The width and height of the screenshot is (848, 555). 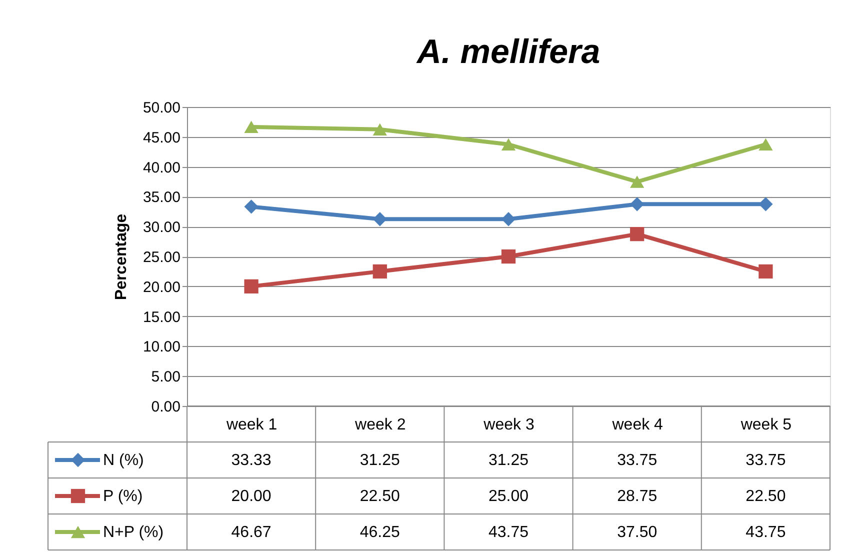 I want to click on x-tick-label: week 2, so click(x=380, y=425).